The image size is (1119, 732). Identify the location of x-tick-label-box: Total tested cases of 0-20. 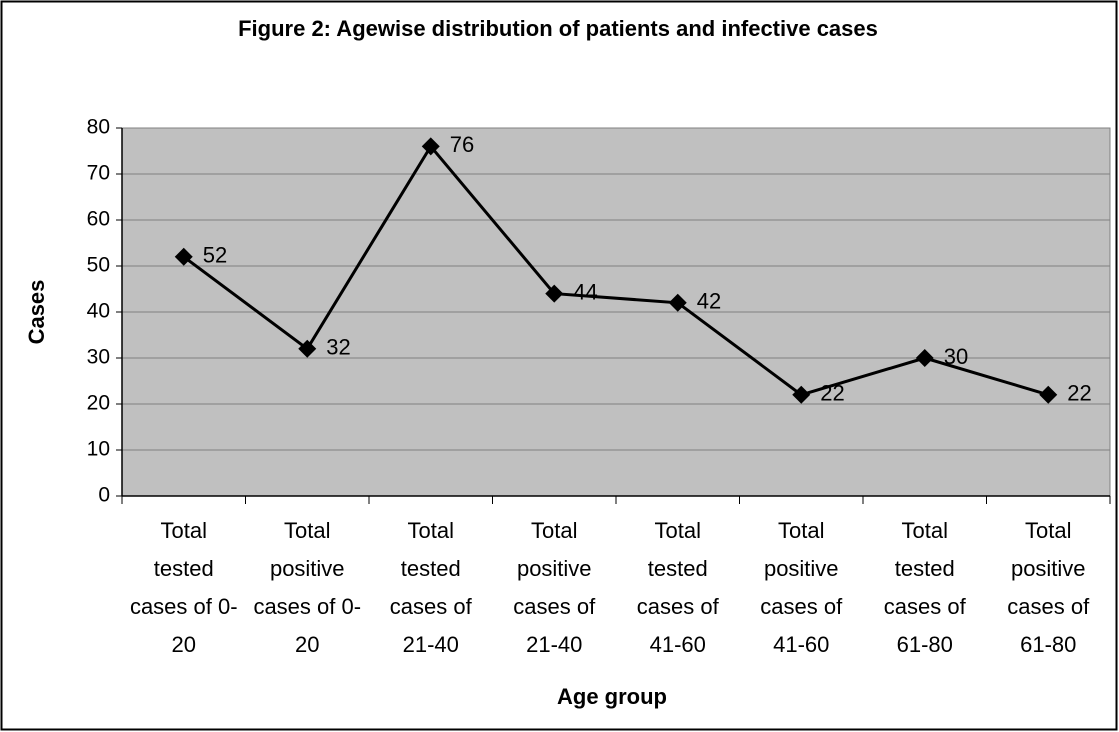
(183, 587).